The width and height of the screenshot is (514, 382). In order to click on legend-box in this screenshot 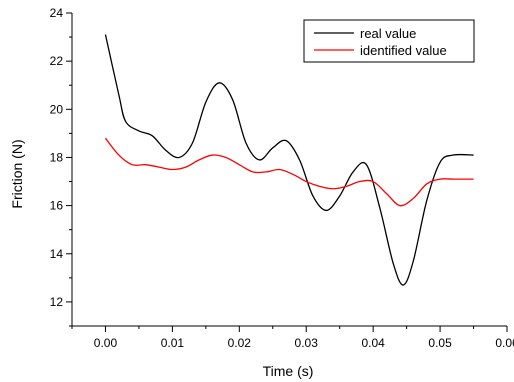, I will do `click(389, 41)`.